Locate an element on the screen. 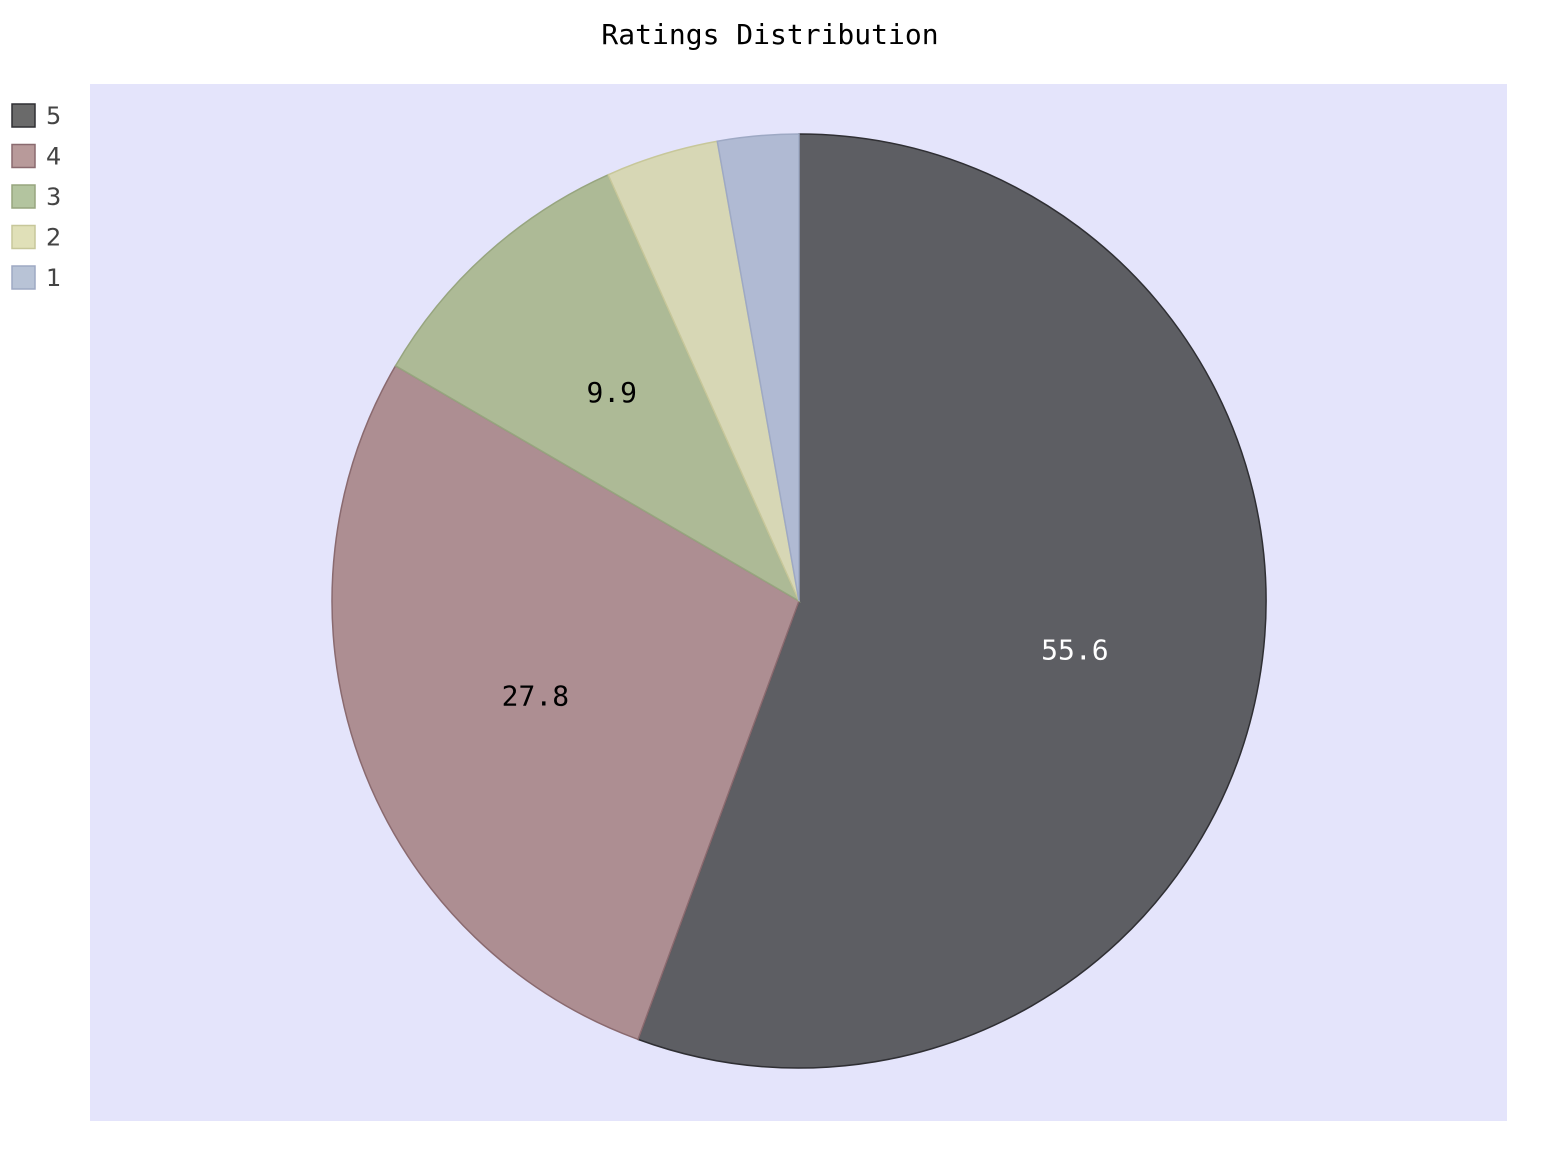 The image size is (1546, 1152). legend-label-4: 4 is located at coordinates (53, 157).